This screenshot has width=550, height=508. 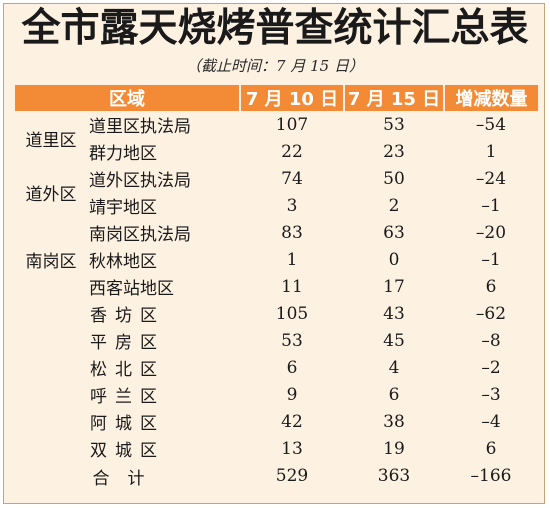 What do you see at coordinates (292, 98) in the screenshot?
I see `header-jul10: 7 月 10 日` at bounding box center [292, 98].